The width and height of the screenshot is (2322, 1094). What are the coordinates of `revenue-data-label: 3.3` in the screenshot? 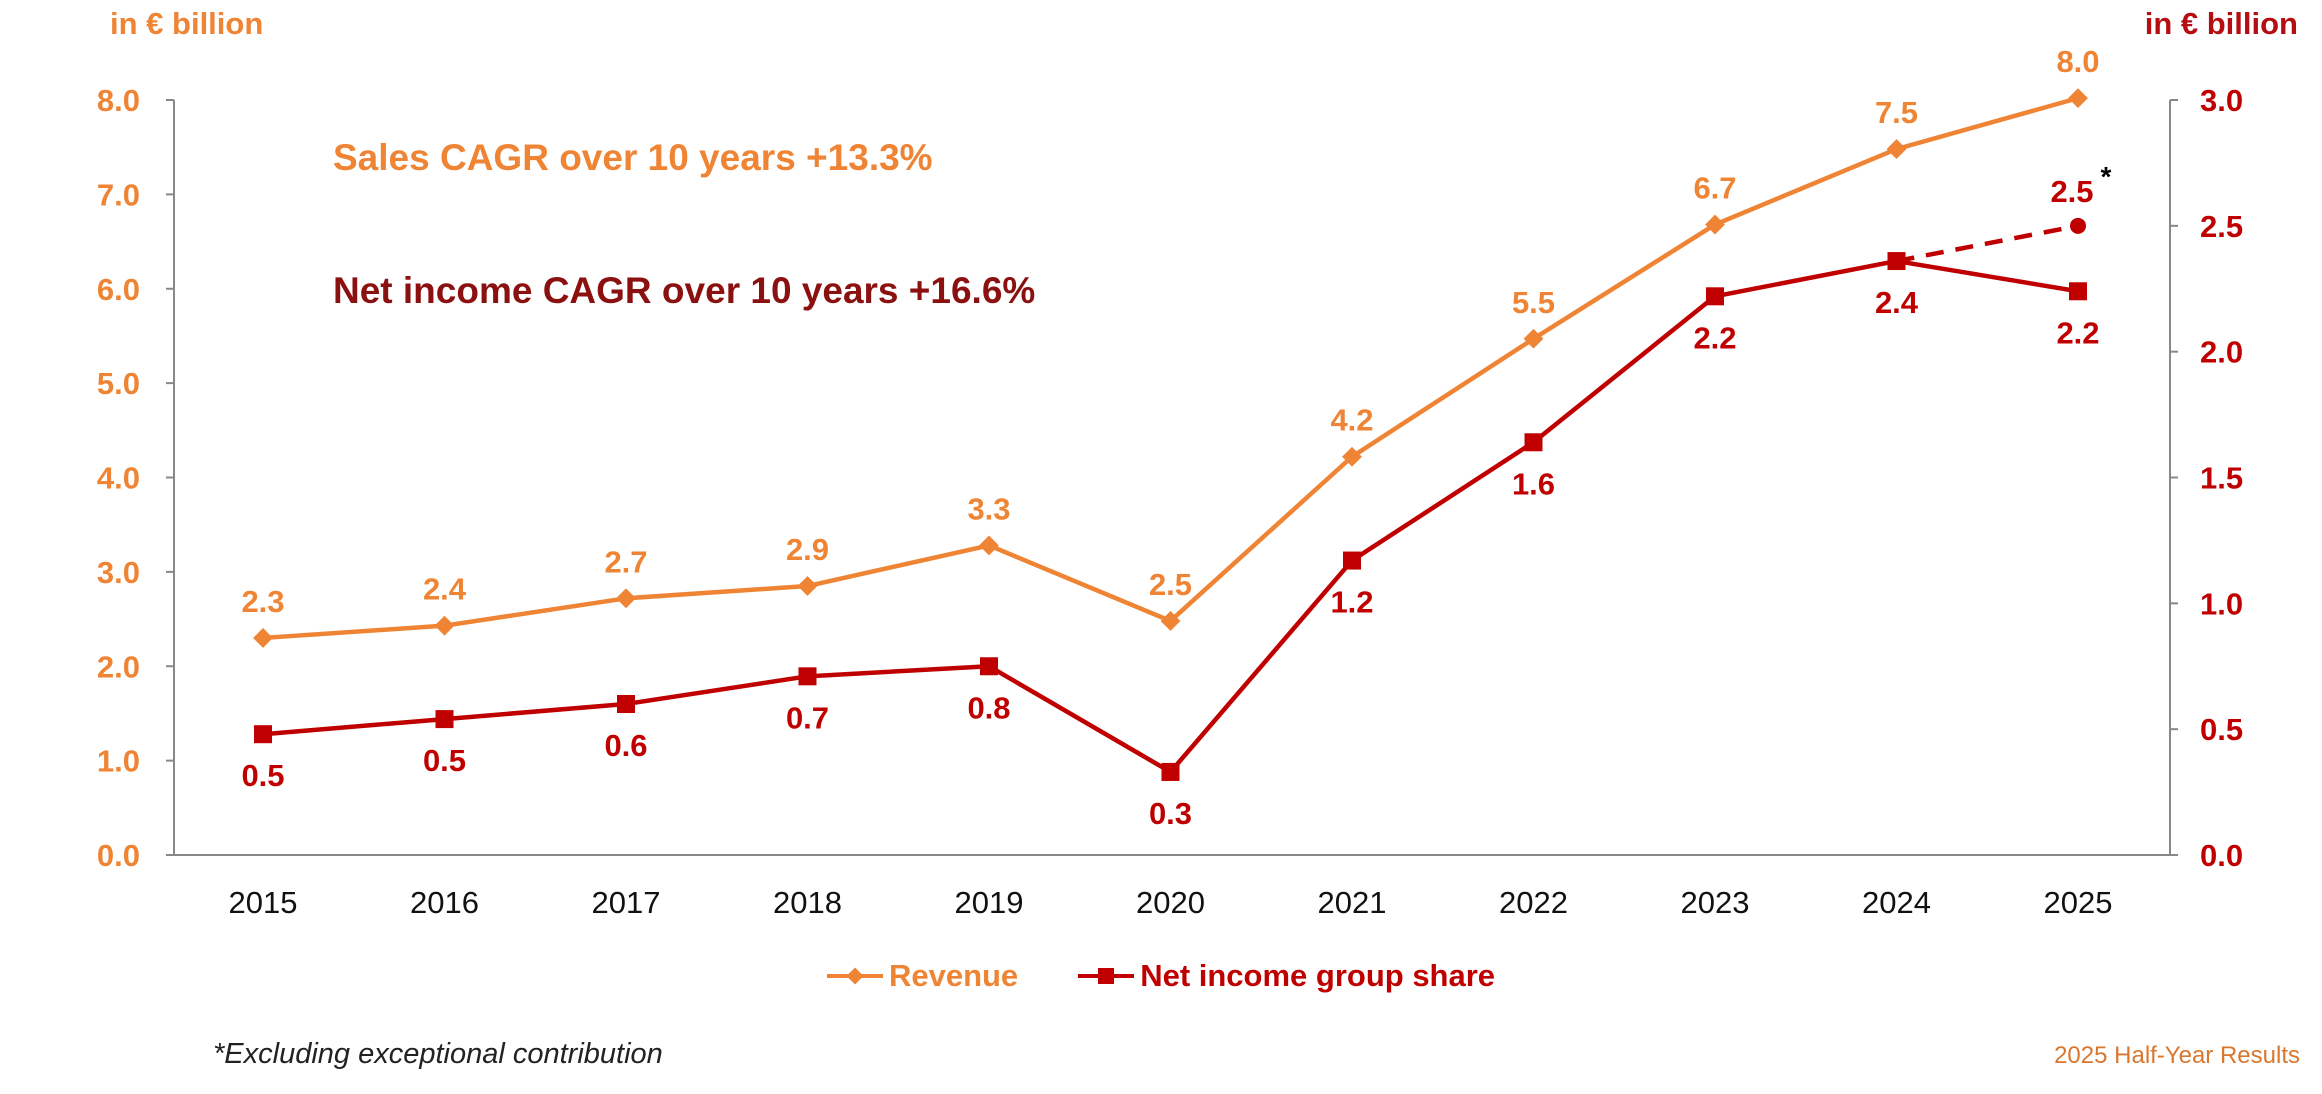 It's located at (988, 508).